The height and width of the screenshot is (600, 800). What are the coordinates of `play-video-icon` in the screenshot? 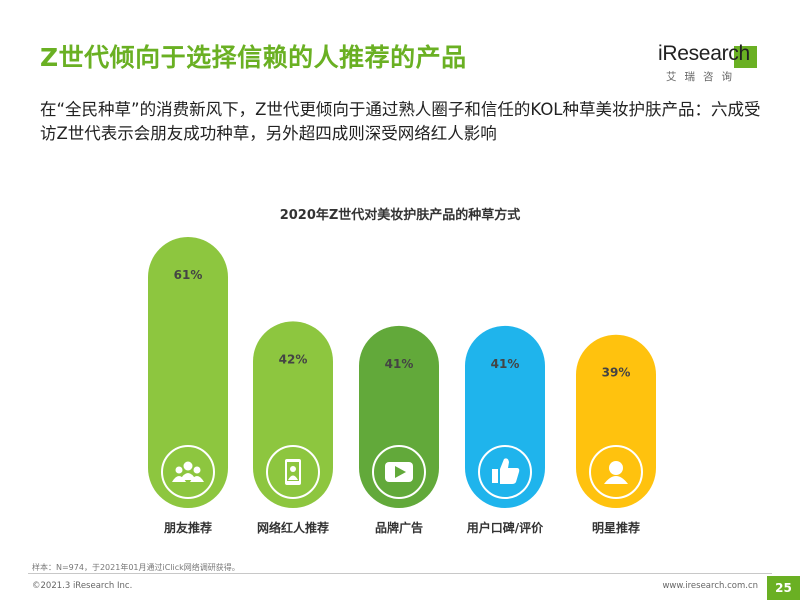 It's located at (399, 472).